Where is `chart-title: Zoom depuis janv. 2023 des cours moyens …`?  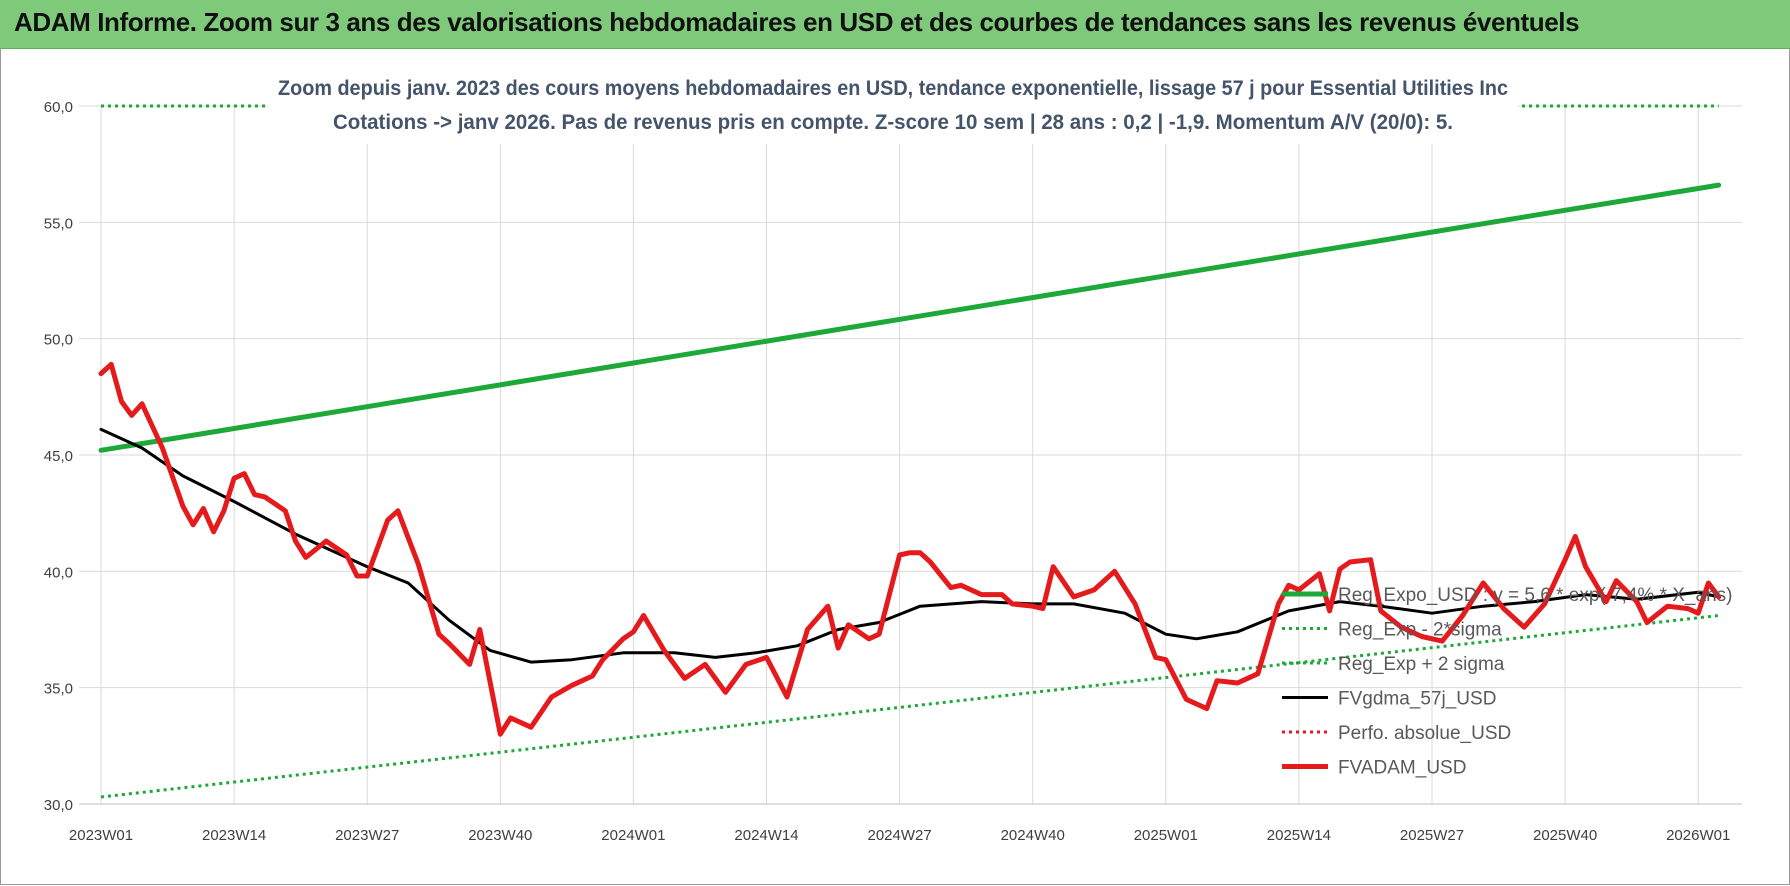
chart-title: Zoom depuis janv. 2023 des cours moyens … is located at coordinates (893, 88).